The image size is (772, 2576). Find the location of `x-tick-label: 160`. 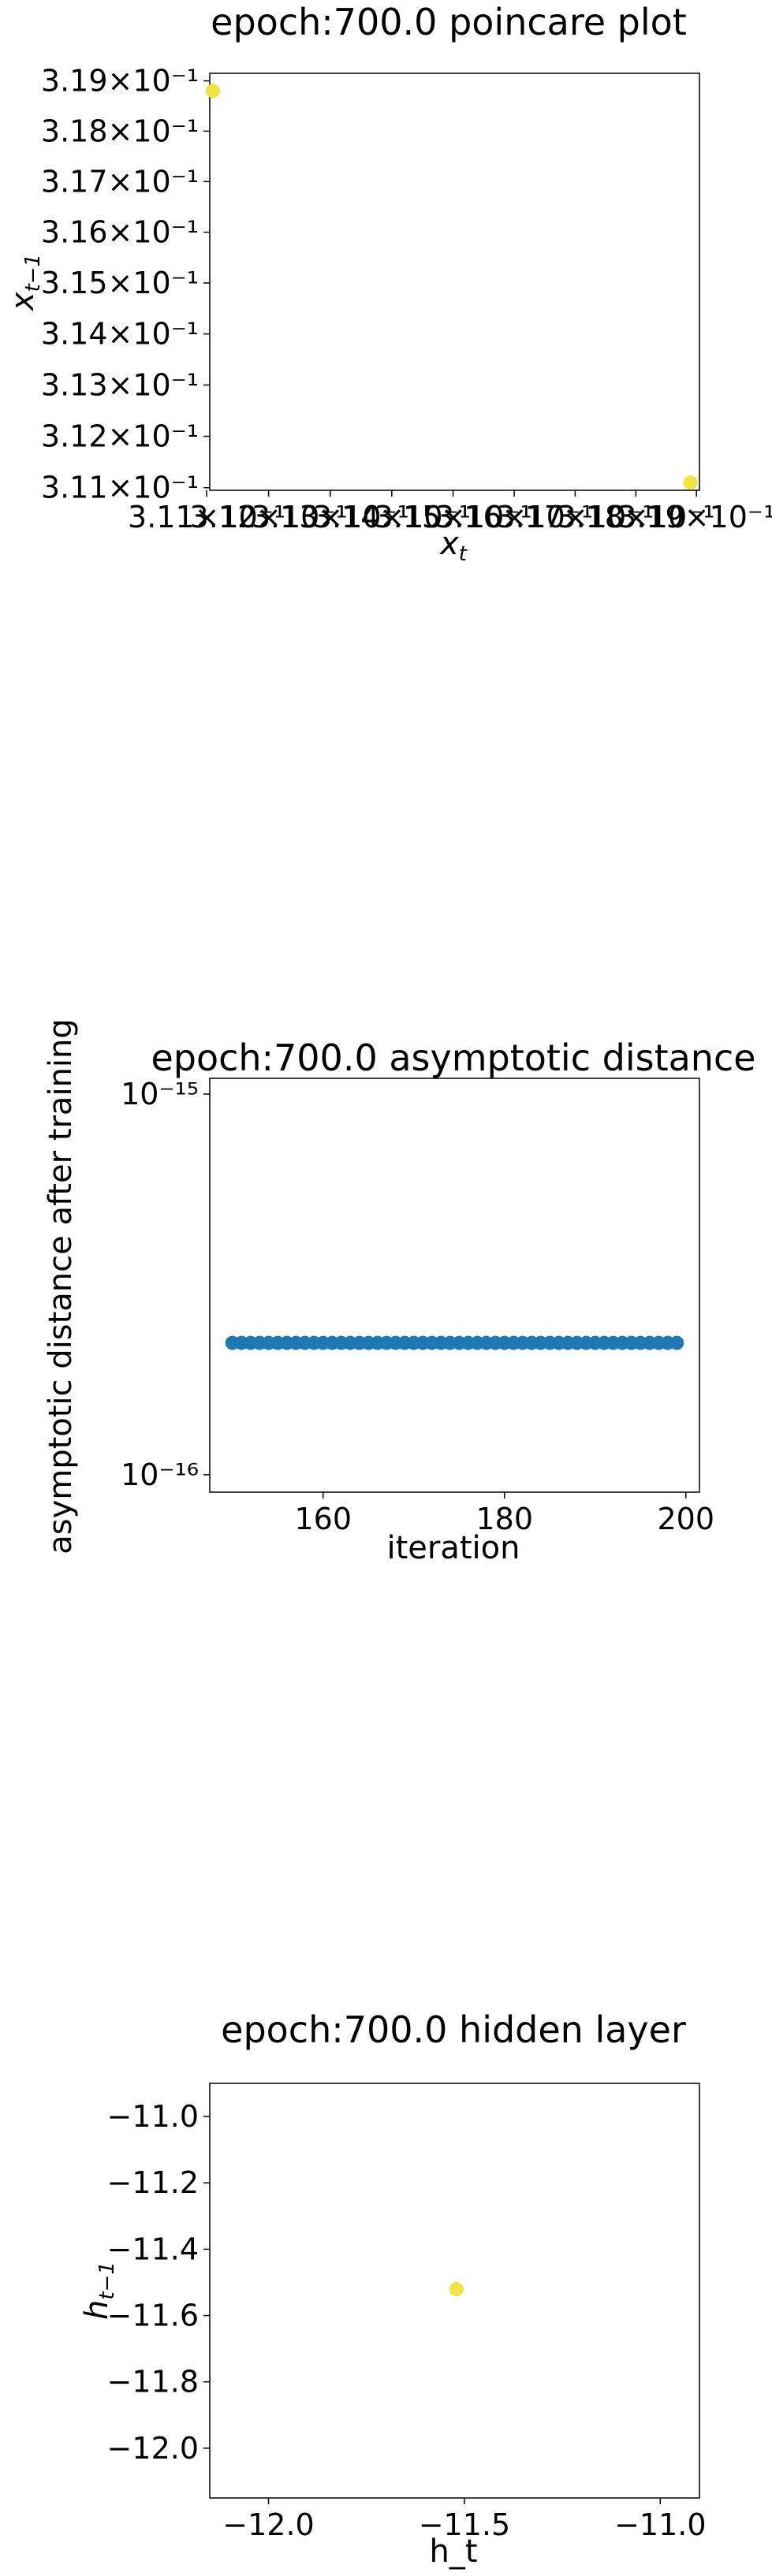

x-tick-label: 160 is located at coordinates (323, 1519).